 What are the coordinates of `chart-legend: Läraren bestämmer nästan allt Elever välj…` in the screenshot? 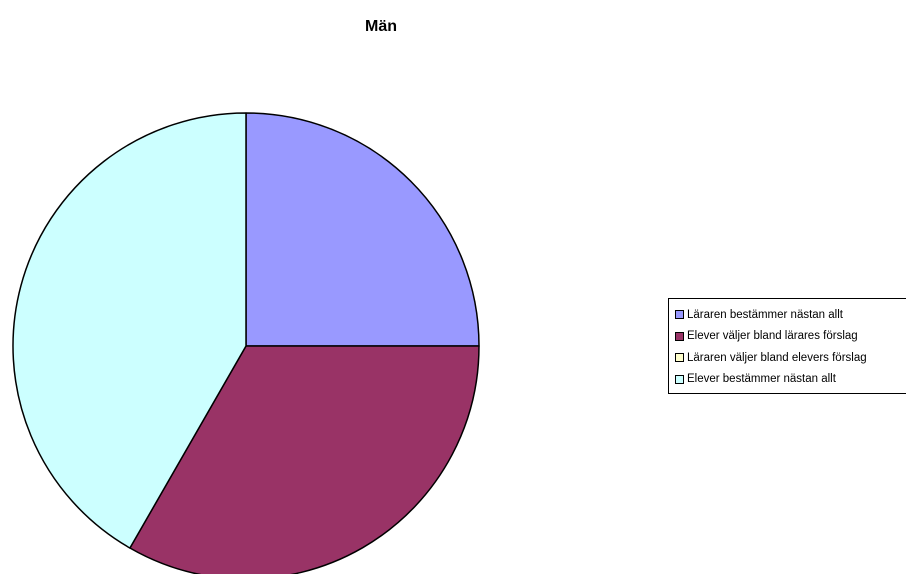 It's located at (787, 346).